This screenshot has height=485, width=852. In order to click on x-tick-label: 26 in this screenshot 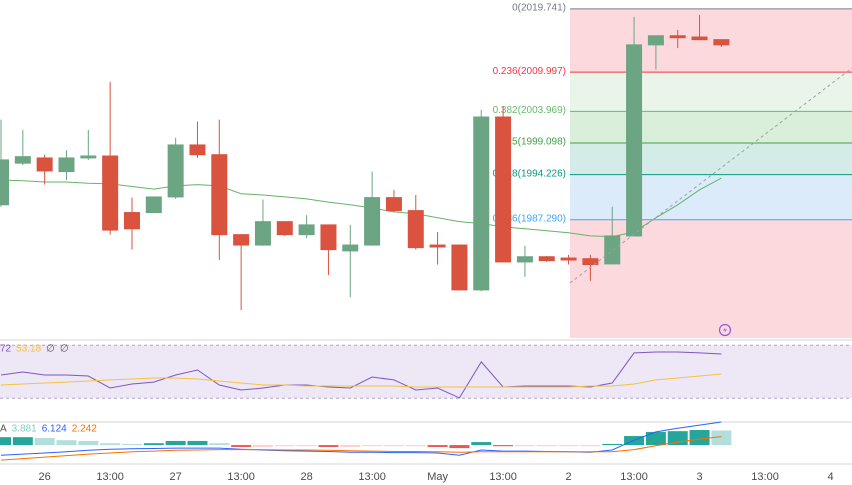, I will do `click(45, 477)`.